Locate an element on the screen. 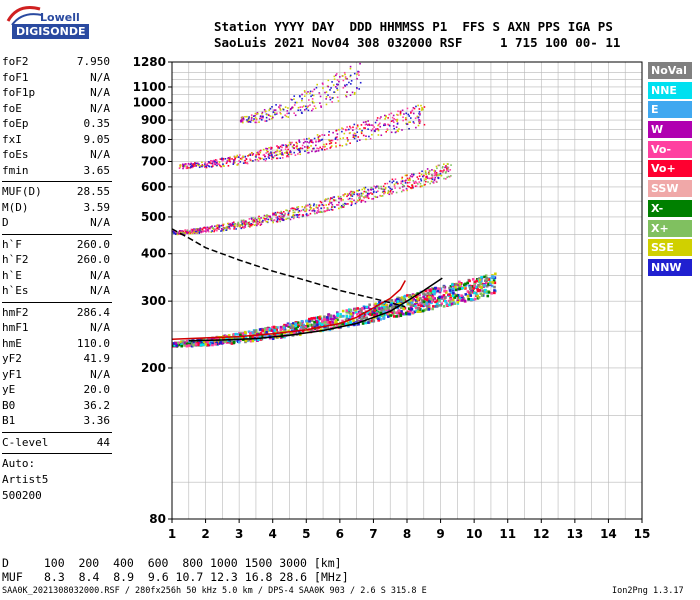 This screenshot has width=700, height=600. trace-x-trace is located at coordinates (315, 309).